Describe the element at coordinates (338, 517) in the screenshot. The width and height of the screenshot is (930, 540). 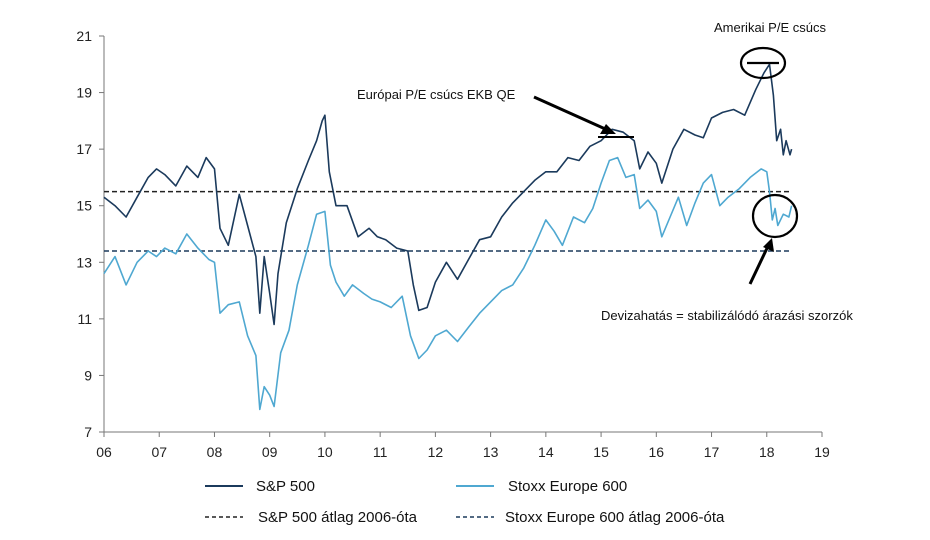
I see `legend-label-sp500-avg: S&P 500 átlag 2006-óta` at that location.